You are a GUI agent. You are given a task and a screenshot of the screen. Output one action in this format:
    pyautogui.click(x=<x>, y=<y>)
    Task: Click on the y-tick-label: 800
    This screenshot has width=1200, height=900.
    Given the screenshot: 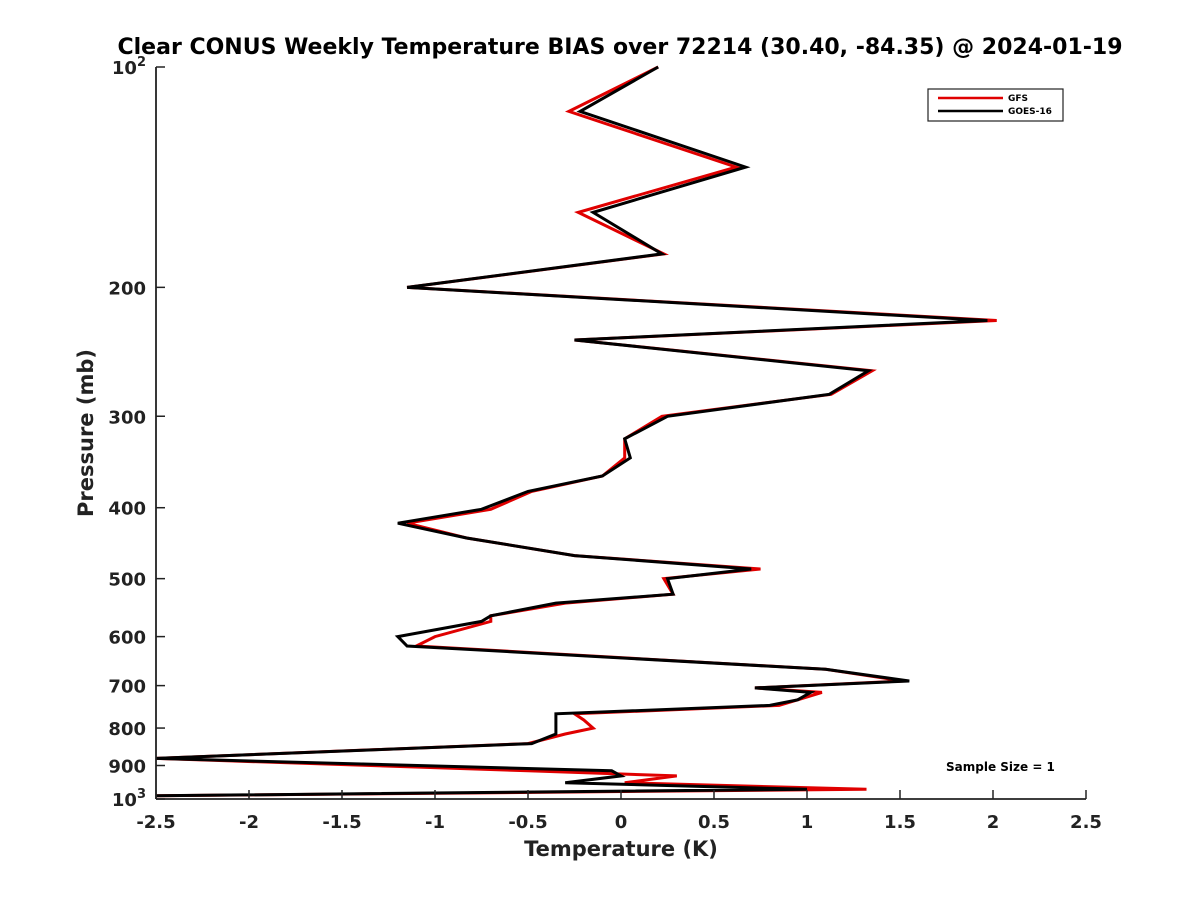 What is the action you would take?
    pyautogui.click(x=127, y=729)
    